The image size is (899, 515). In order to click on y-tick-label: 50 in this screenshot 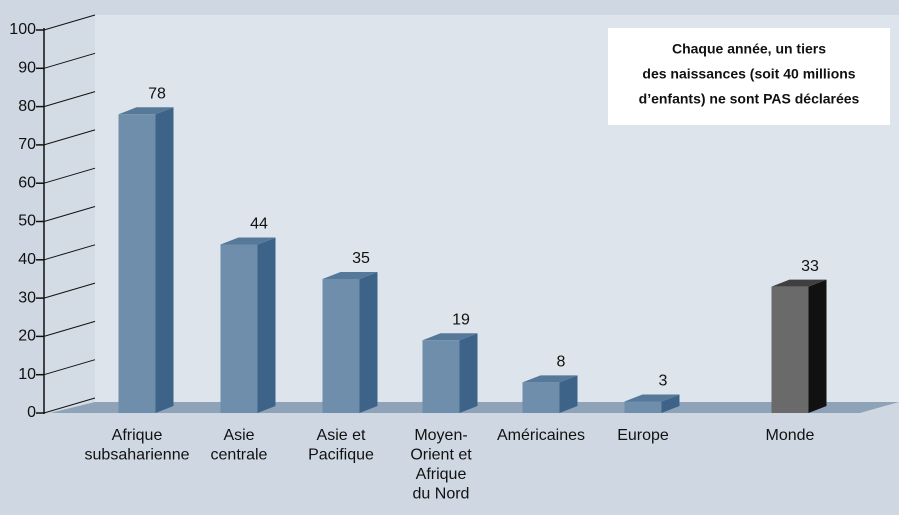, I will do `click(27, 221)`.